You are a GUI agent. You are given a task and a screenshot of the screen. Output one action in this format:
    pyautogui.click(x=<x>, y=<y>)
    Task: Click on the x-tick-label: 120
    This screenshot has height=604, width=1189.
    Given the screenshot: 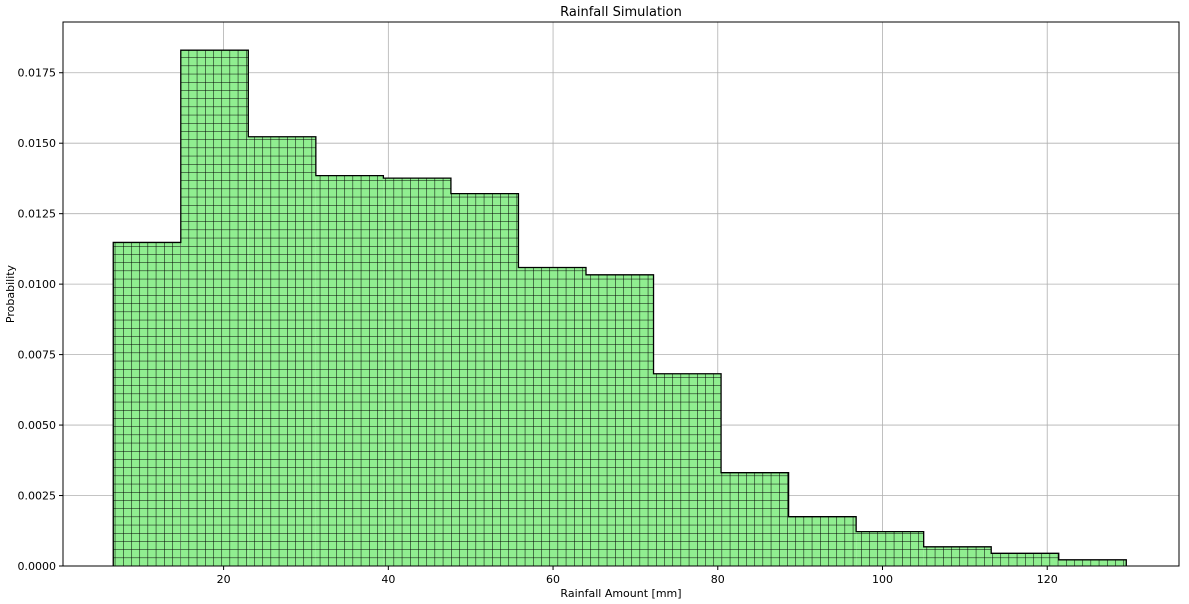 What is the action you would take?
    pyautogui.click(x=1047, y=579)
    